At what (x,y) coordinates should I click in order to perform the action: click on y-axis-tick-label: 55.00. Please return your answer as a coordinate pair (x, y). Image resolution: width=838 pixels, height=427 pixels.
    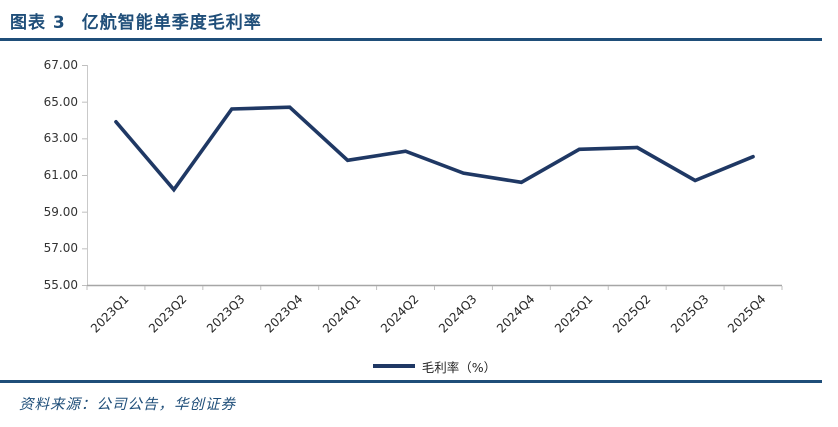
    Looking at the image, I should click on (60, 285).